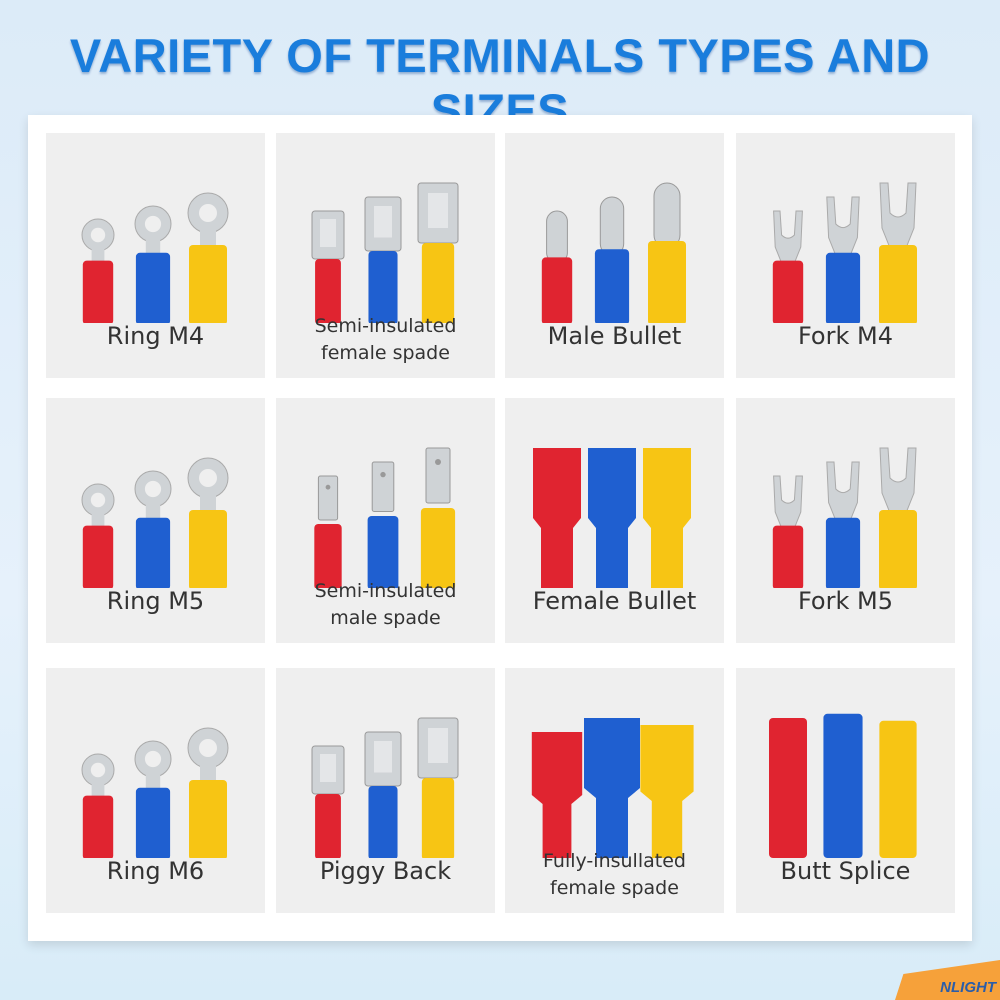 This screenshot has width=1000, height=1000. I want to click on terminal-cell-fork-m4: Fork M4, so click(845, 255).